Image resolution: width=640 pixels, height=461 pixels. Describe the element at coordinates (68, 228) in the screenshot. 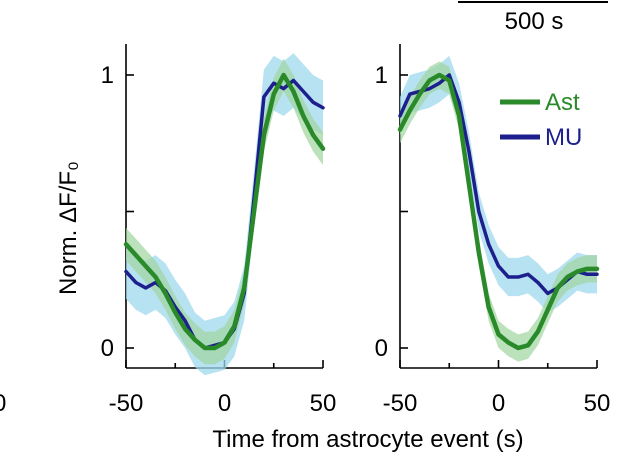

I see `y-axis-title: Norm. ΔF/F₀` at that location.